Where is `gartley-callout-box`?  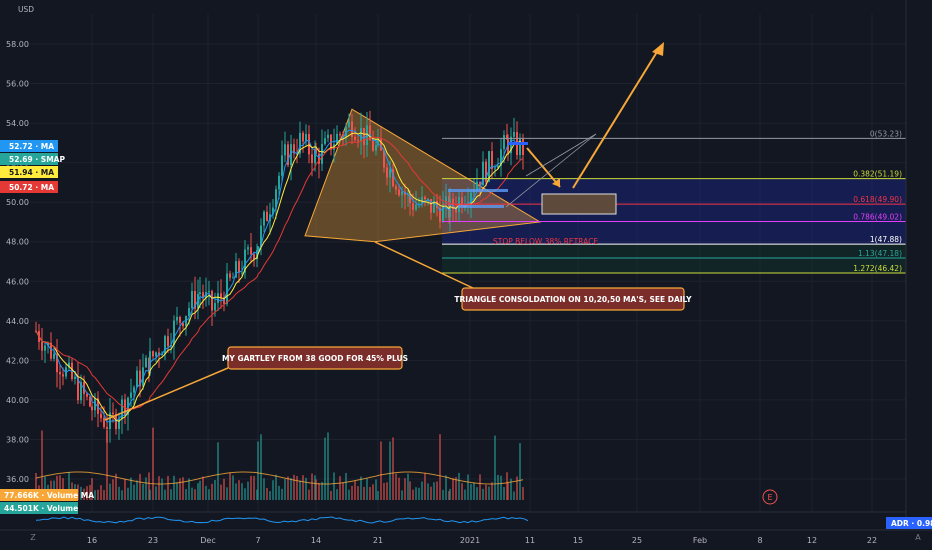 gartley-callout-box is located at coordinates (315, 358).